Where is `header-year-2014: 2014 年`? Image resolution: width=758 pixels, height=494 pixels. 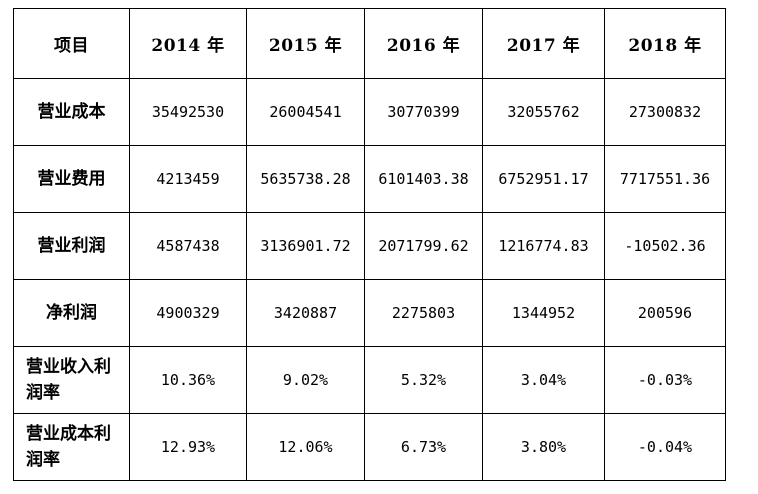
header-year-2014: 2014 年 is located at coordinates (188, 43).